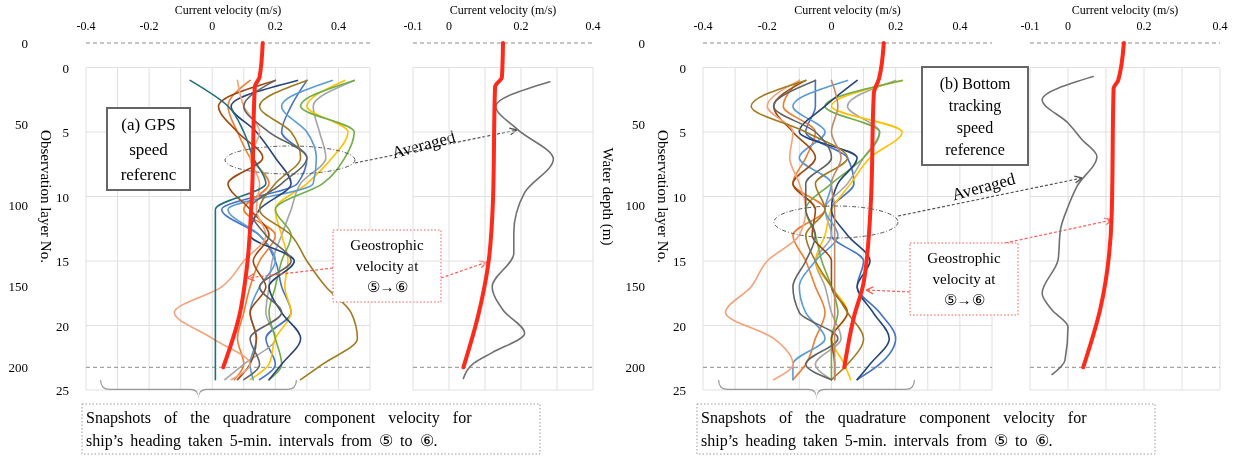 The image size is (1251, 459). I want to click on y2-axis-title: Water depth (m), so click(607, 196).